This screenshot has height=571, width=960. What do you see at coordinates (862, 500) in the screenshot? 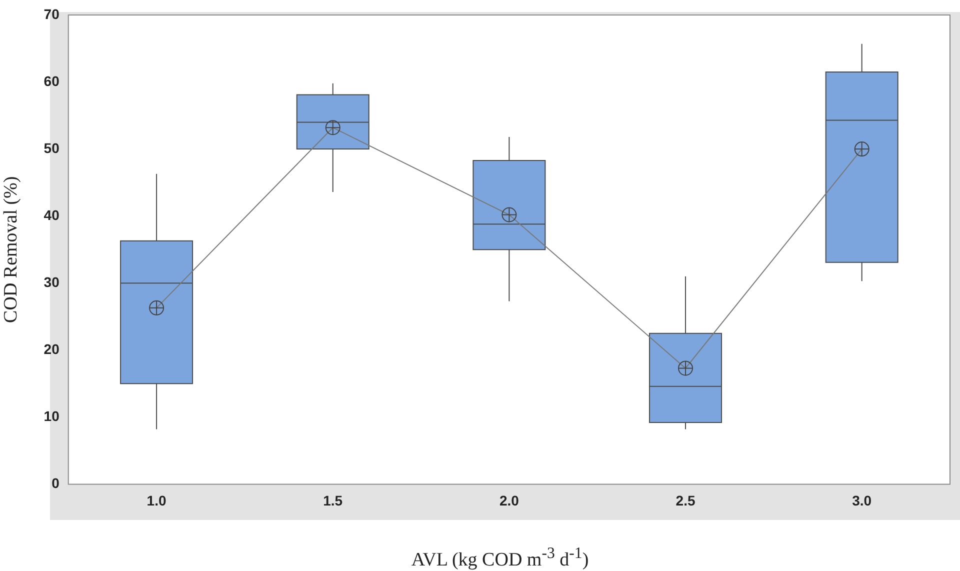
I see `x-tick-label: 3.0` at bounding box center [862, 500].